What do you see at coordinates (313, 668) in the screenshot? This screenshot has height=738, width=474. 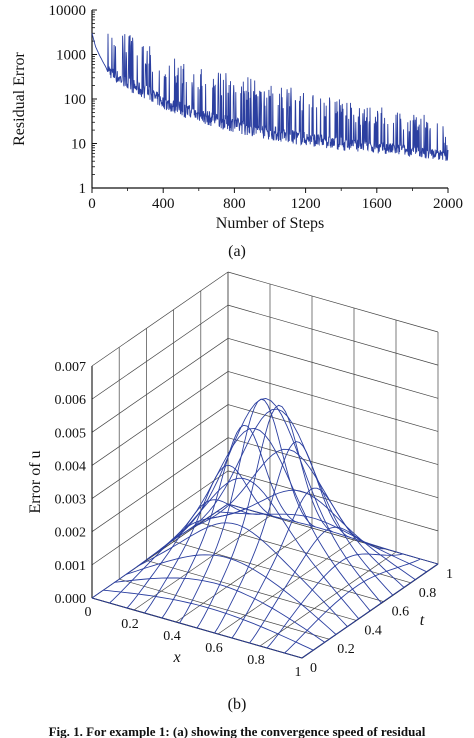 I see `t-tick-label: 0` at bounding box center [313, 668].